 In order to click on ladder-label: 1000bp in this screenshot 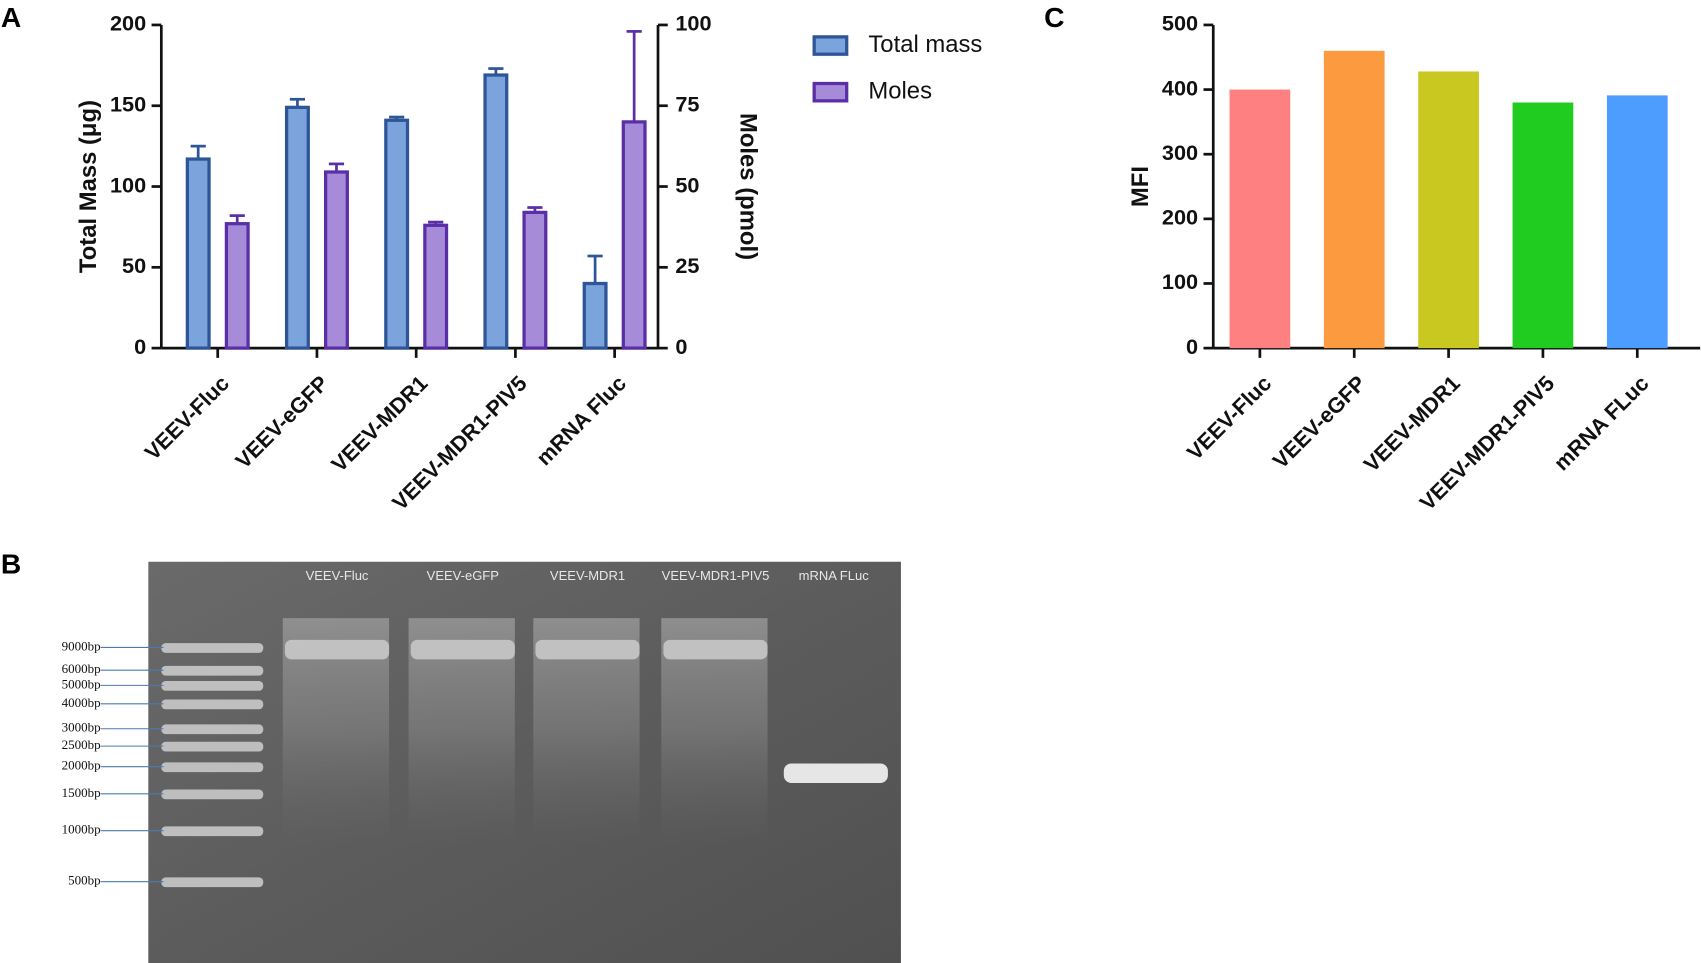, I will do `click(81, 829)`.